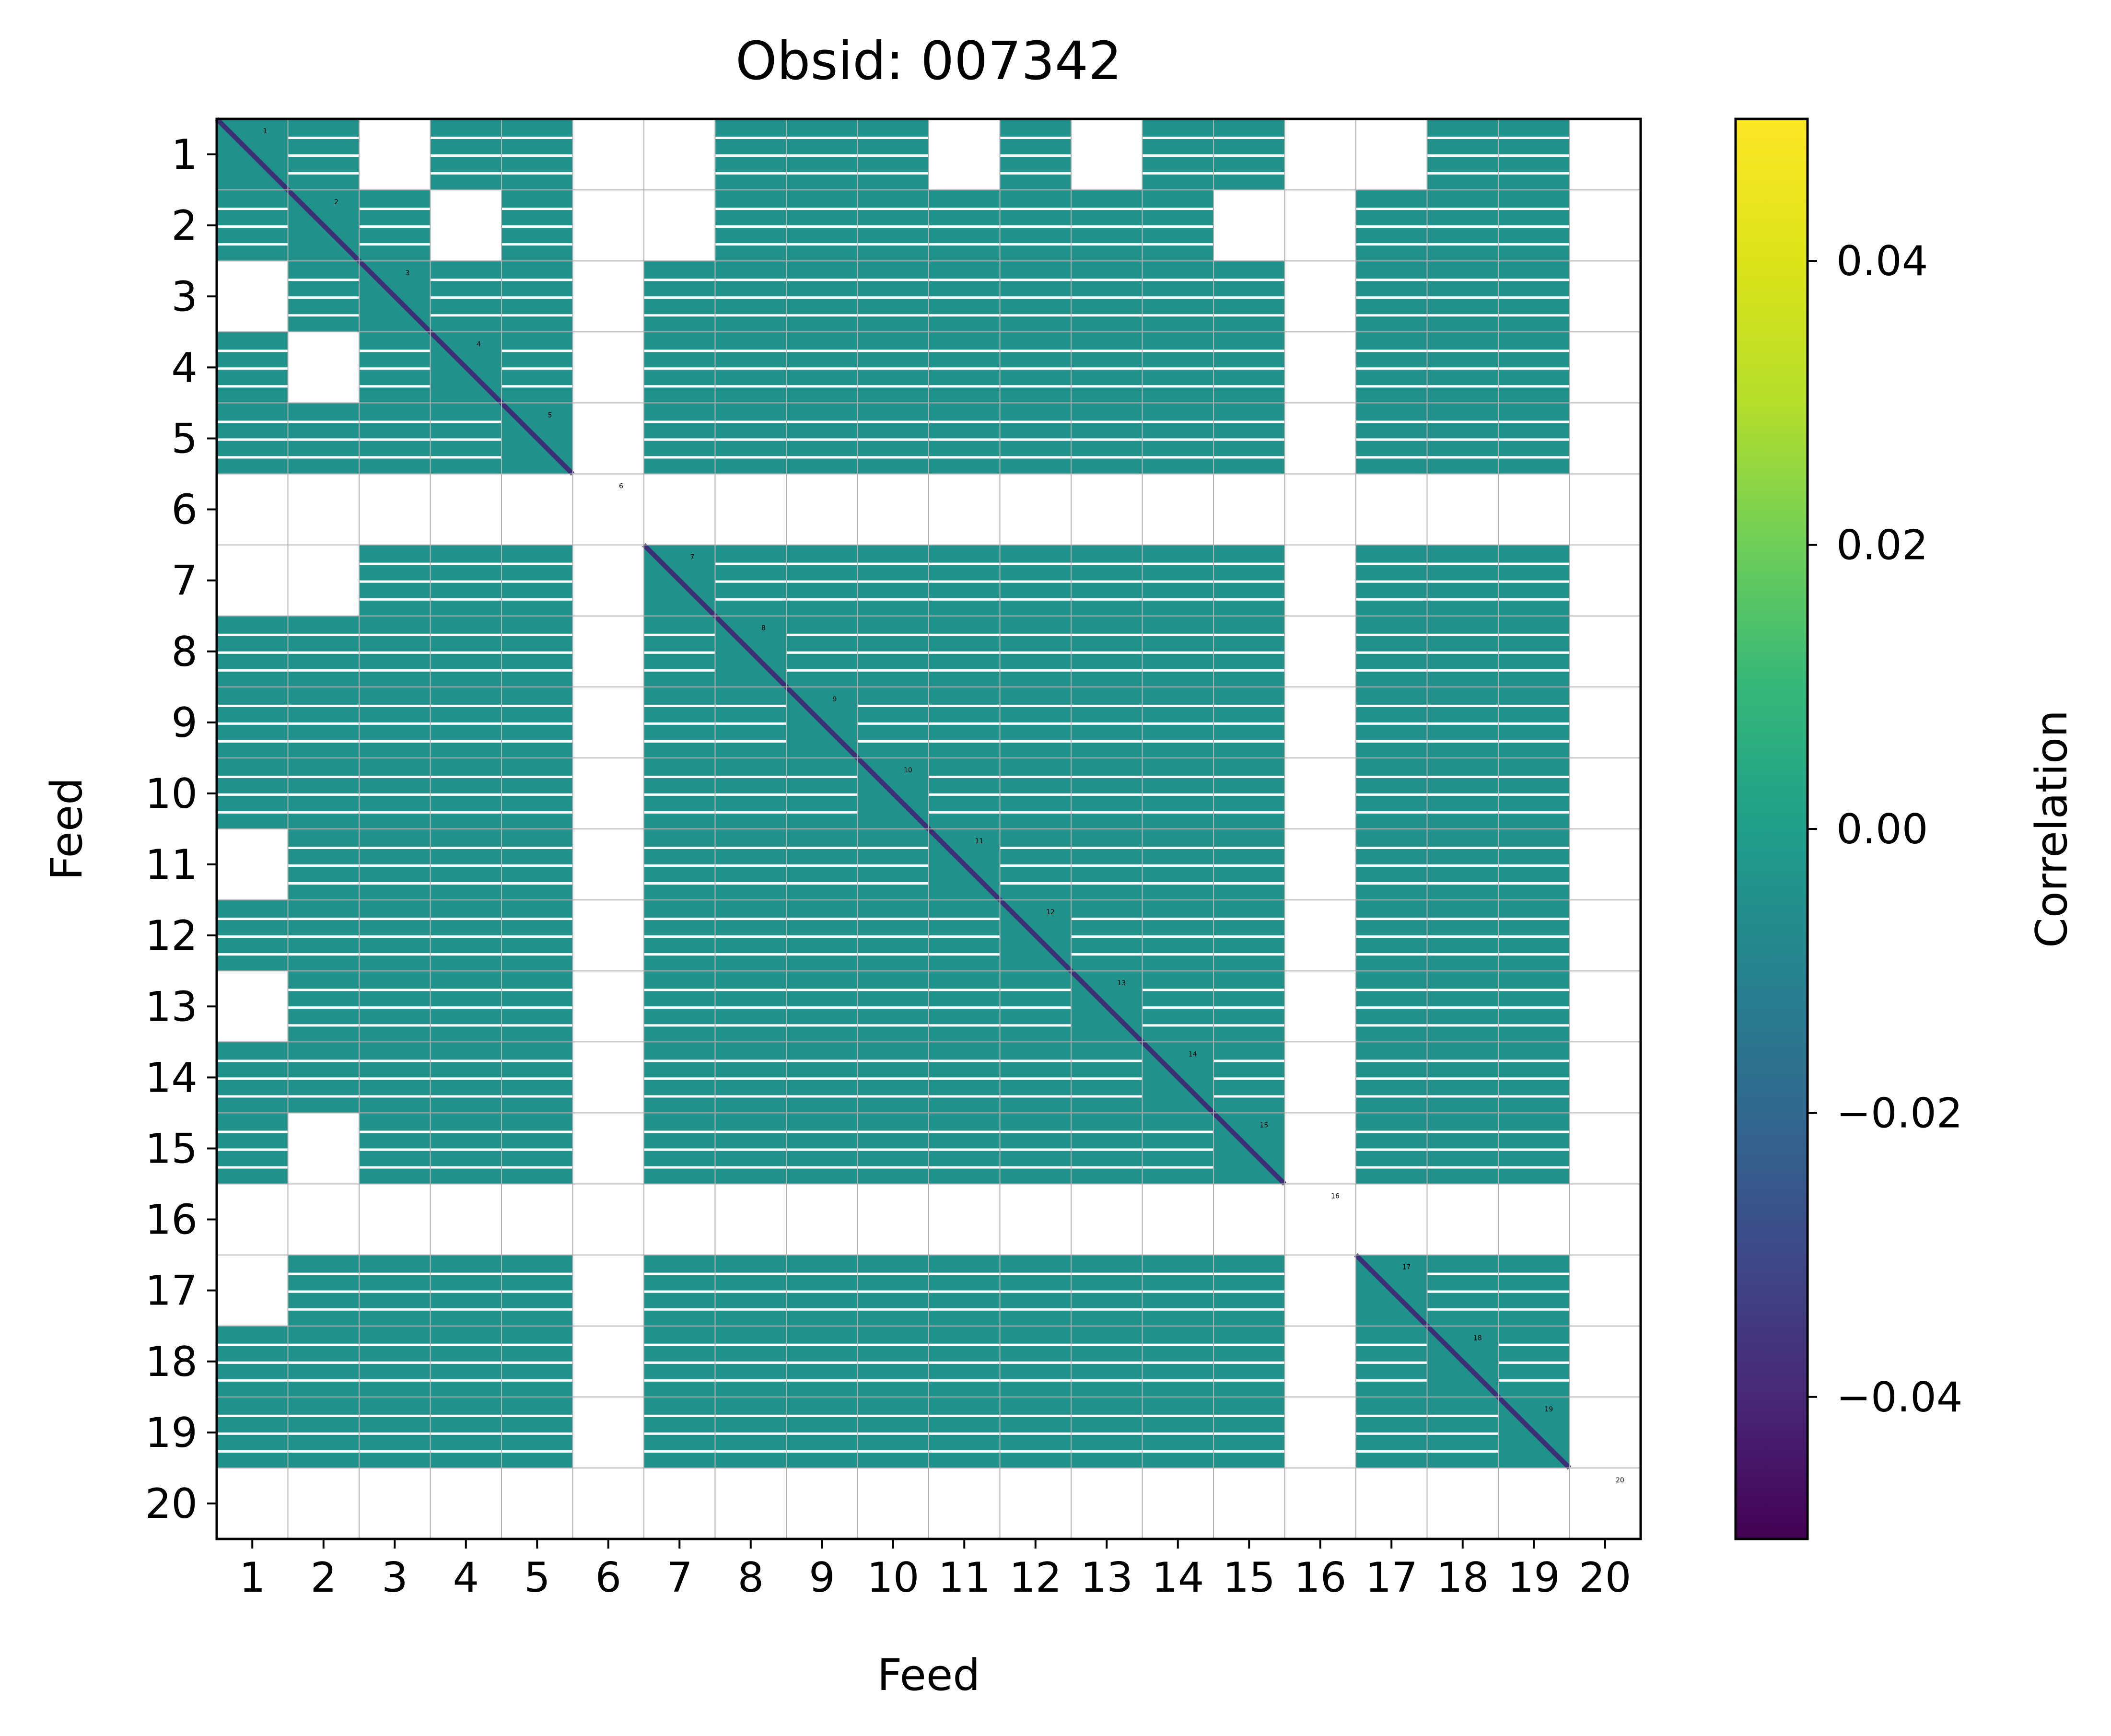  What do you see at coordinates (171, 936) in the screenshot?
I see `y-tick-label: 12` at bounding box center [171, 936].